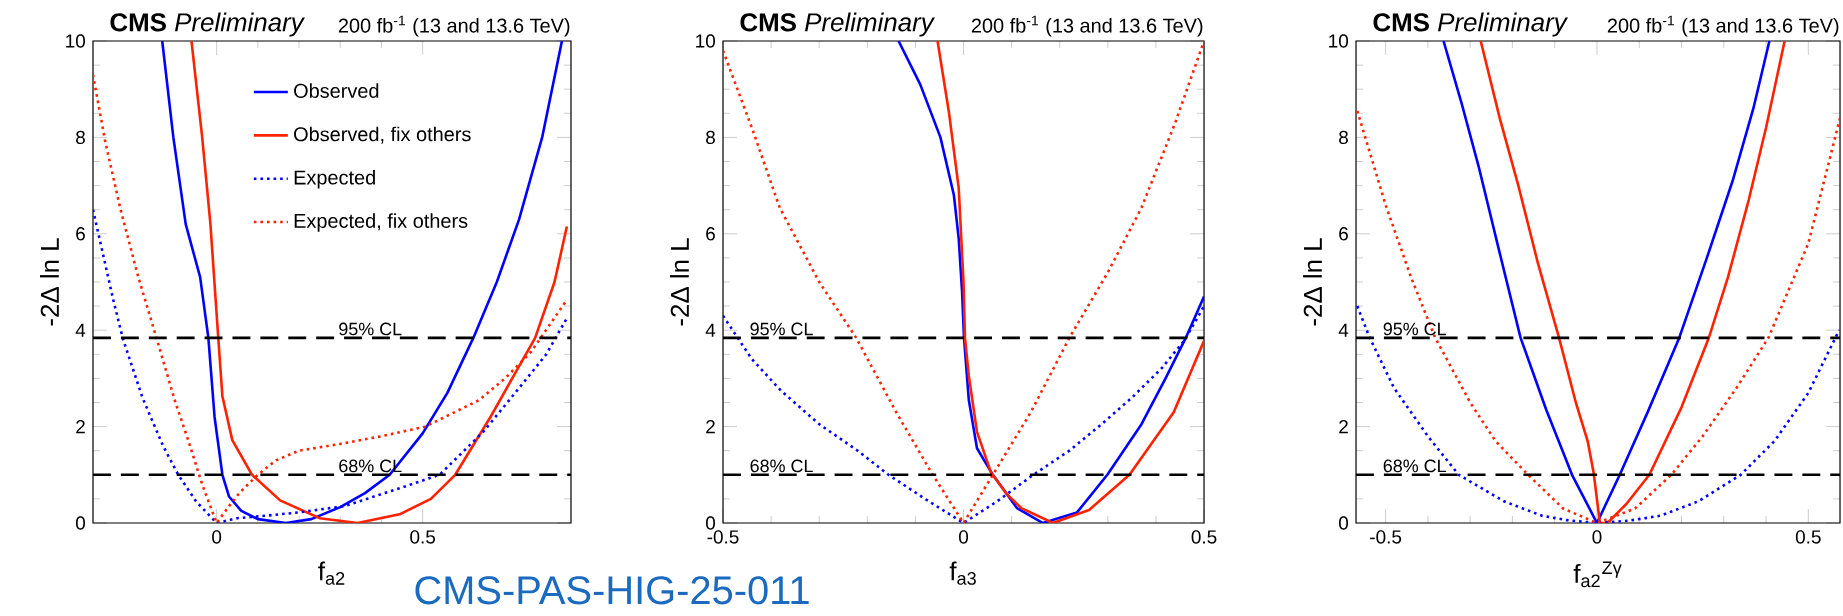 This screenshot has width=1843, height=616. Describe the element at coordinates (336, 90) in the screenshot. I see `legend-label: Observed` at that location.